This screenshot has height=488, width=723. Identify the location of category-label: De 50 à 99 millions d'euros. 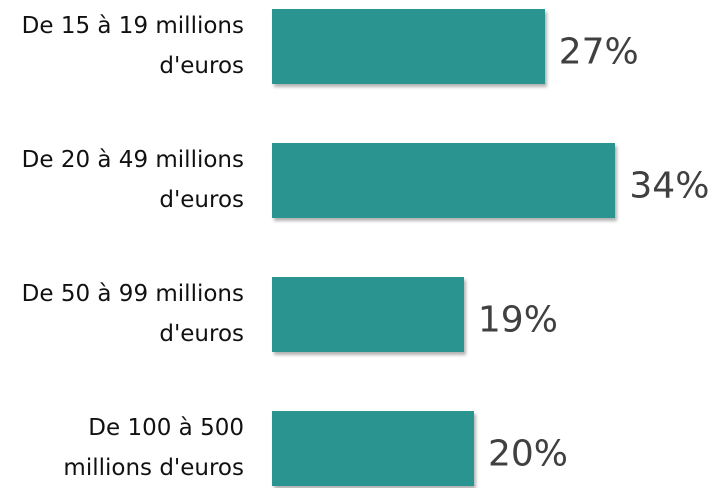
(132, 314).